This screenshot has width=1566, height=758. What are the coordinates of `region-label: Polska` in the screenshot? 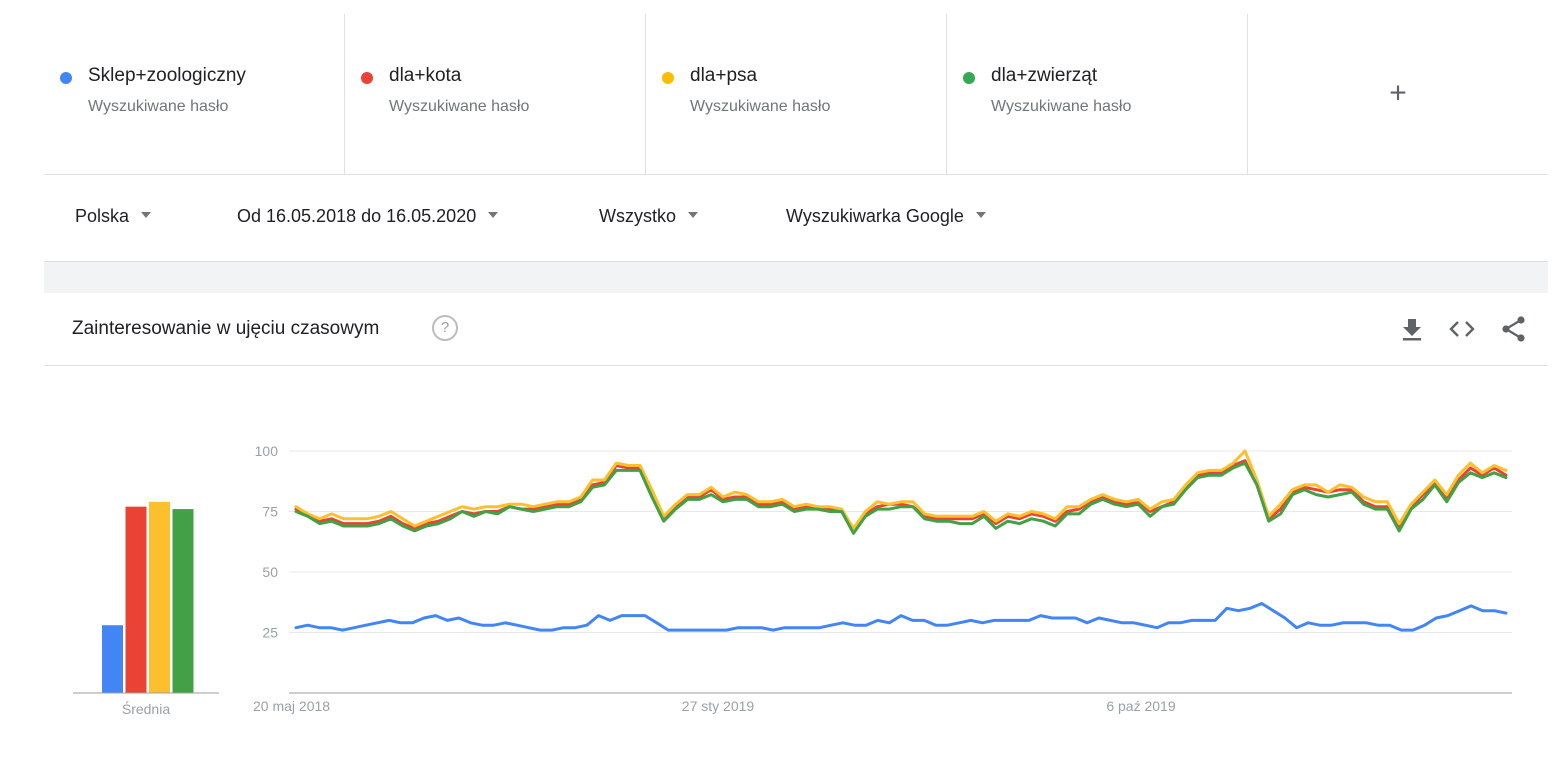 It's located at (102, 216).